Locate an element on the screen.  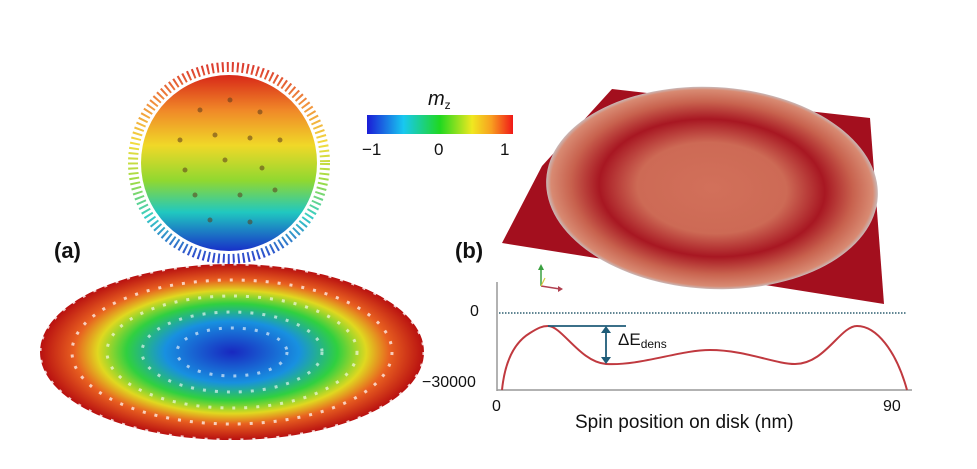
orientation-axes-icon is located at coordinates (550, 278).